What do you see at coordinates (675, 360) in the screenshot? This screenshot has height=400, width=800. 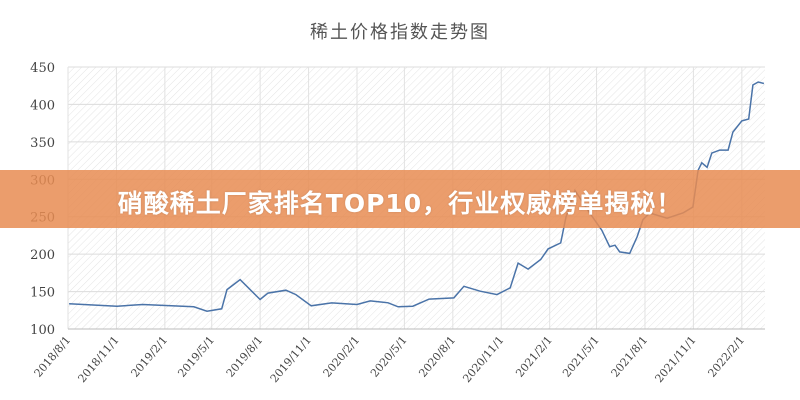 I see `x-tick-label: 2021/11/1` at bounding box center [675, 360].